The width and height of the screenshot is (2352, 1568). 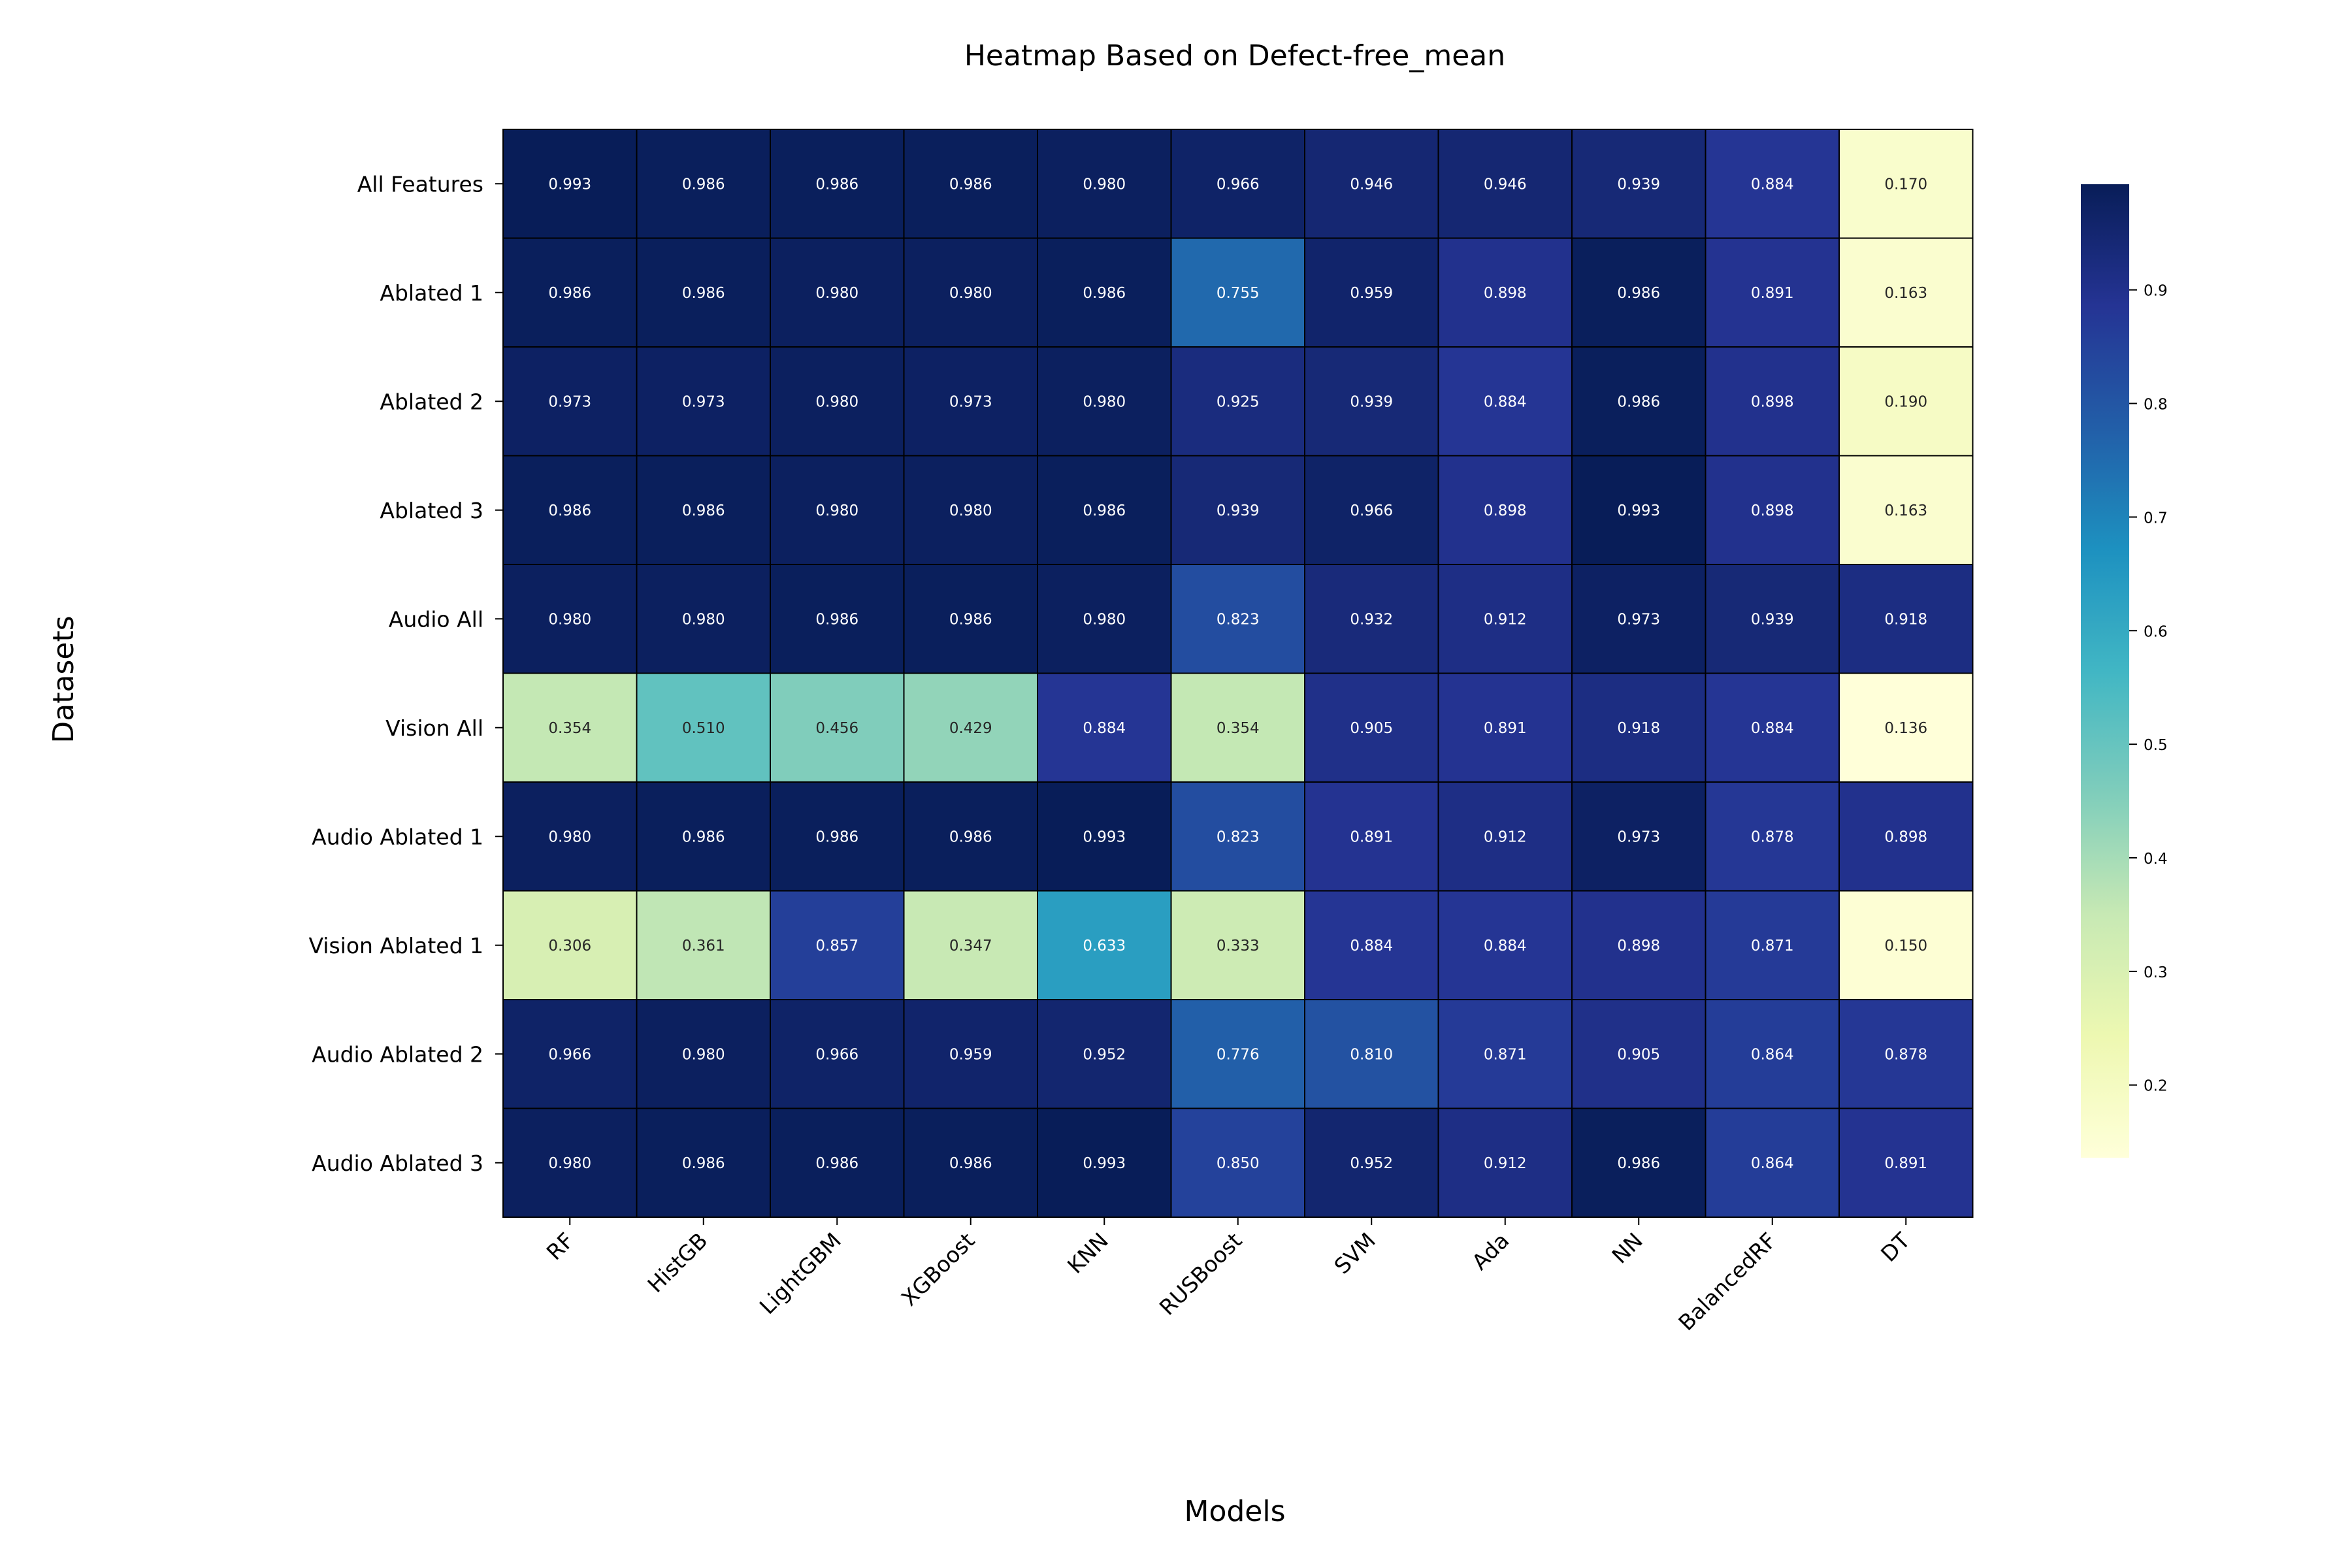 I want to click on cell-value-label: 0.891, so click(x=1905, y=1163).